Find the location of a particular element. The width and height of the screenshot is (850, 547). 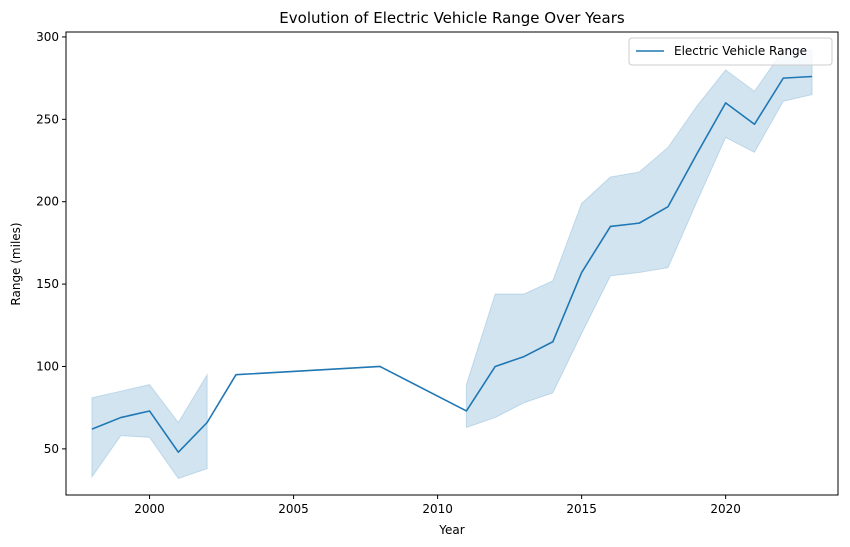

y-tick-label-150: 150 is located at coordinates (47, 284).